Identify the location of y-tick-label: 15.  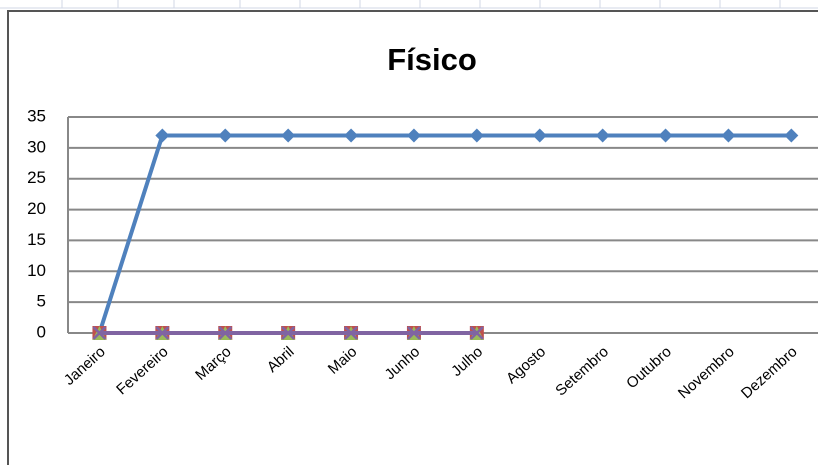
(36, 239).